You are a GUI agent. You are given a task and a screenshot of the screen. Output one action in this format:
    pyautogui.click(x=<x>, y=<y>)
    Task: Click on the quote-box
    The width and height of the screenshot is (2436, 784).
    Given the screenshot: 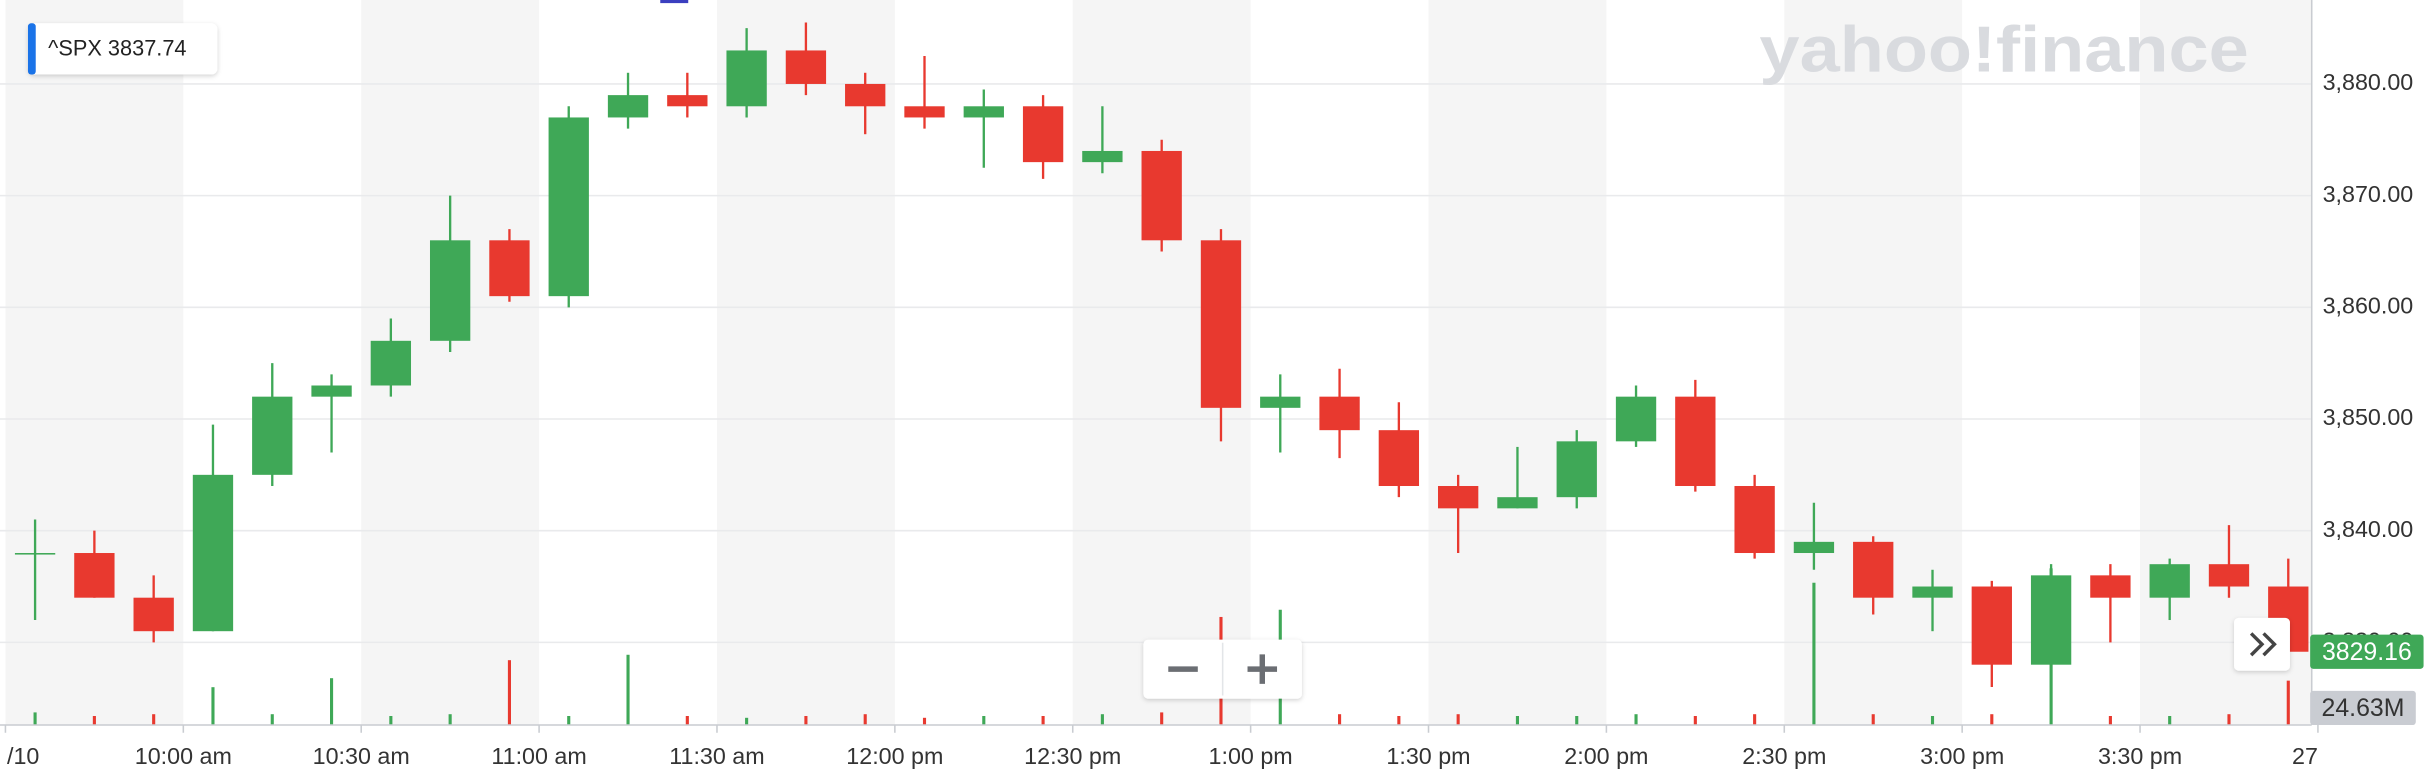 What is the action you would take?
    pyautogui.click(x=122, y=49)
    